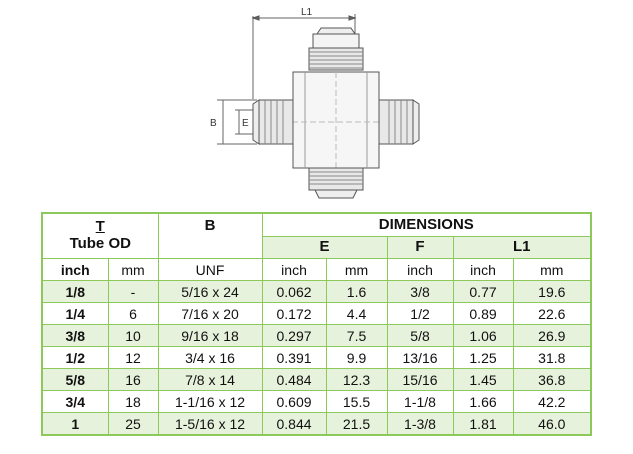 The height and width of the screenshot is (454, 633). What do you see at coordinates (294, 424) in the screenshot?
I see `table-cell: 0.844` at bounding box center [294, 424].